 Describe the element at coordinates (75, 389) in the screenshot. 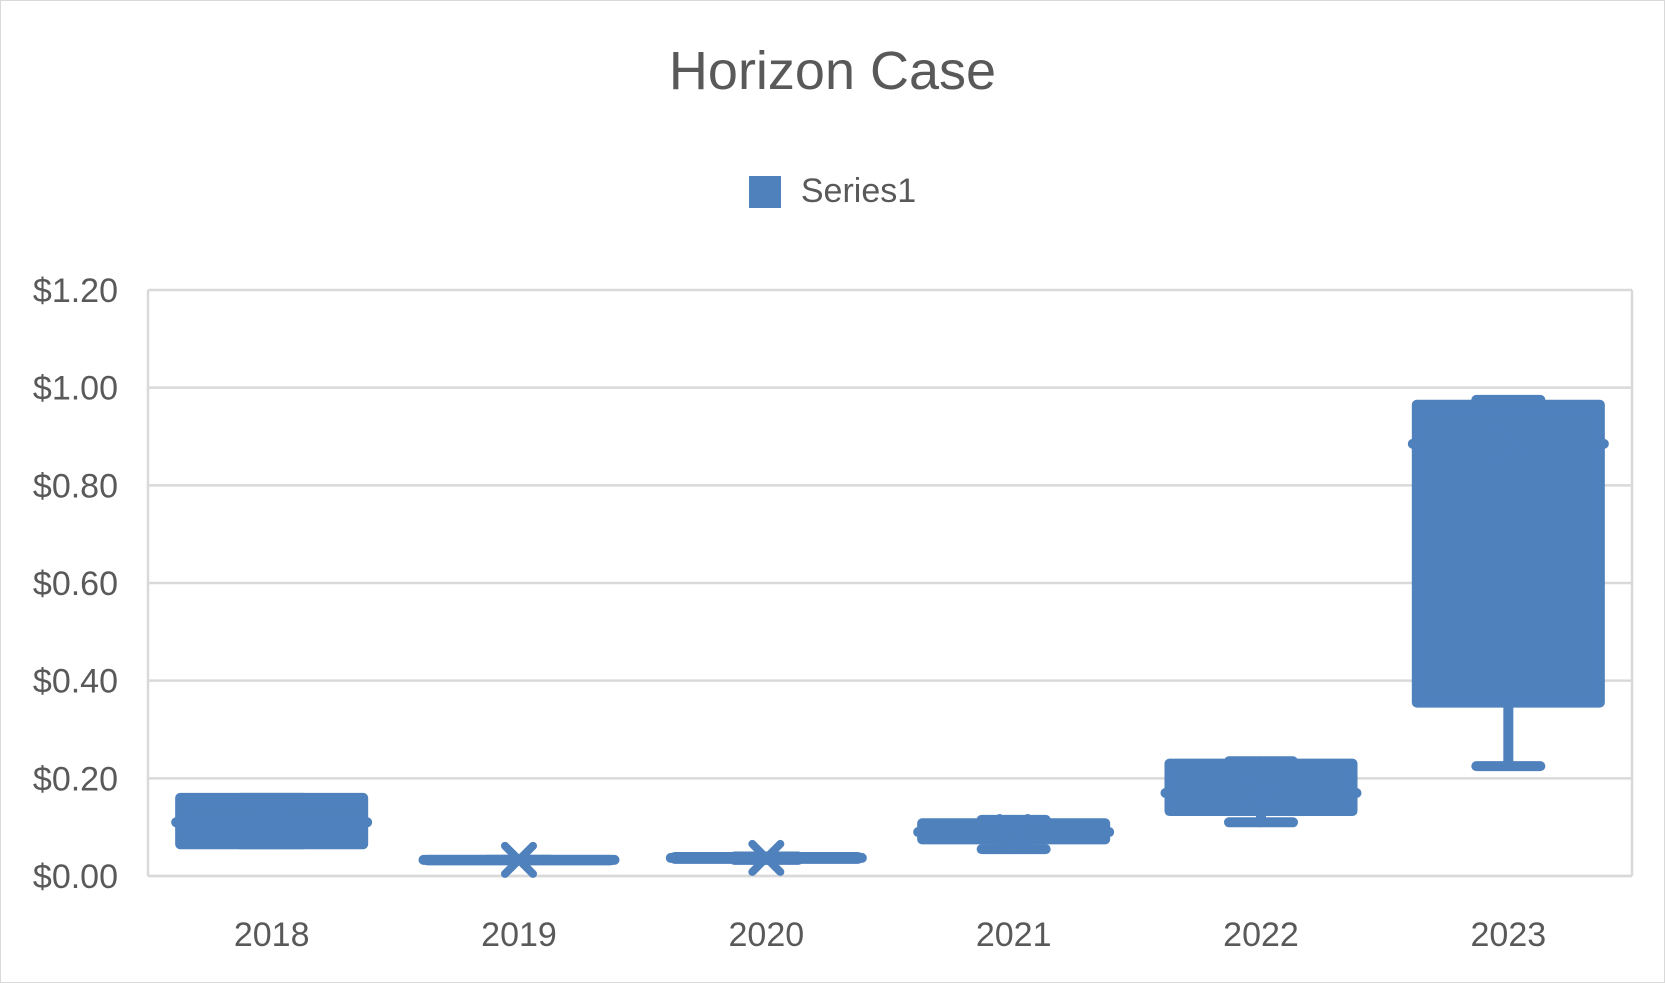

I see `y-tick-label: $1.00` at that location.